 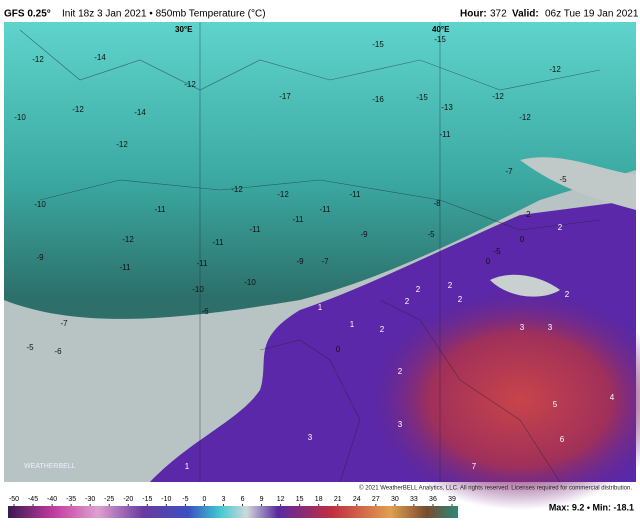 What do you see at coordinates (378, 99) in the screenshot?
I see `contour-label: -16` at bounding box center [378, 99].